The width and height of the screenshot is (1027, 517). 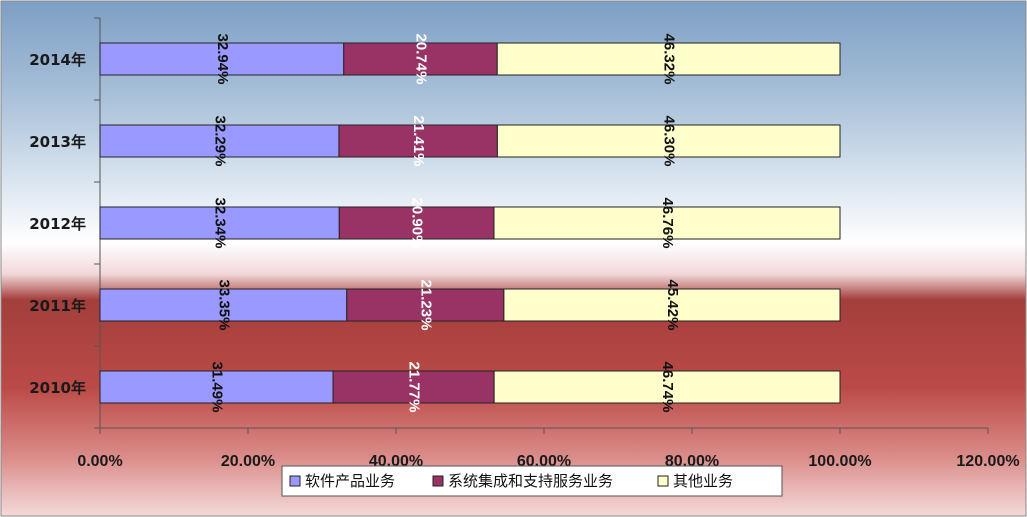 I want to click on data-label: 20.74%, so click(x=421, y=59).